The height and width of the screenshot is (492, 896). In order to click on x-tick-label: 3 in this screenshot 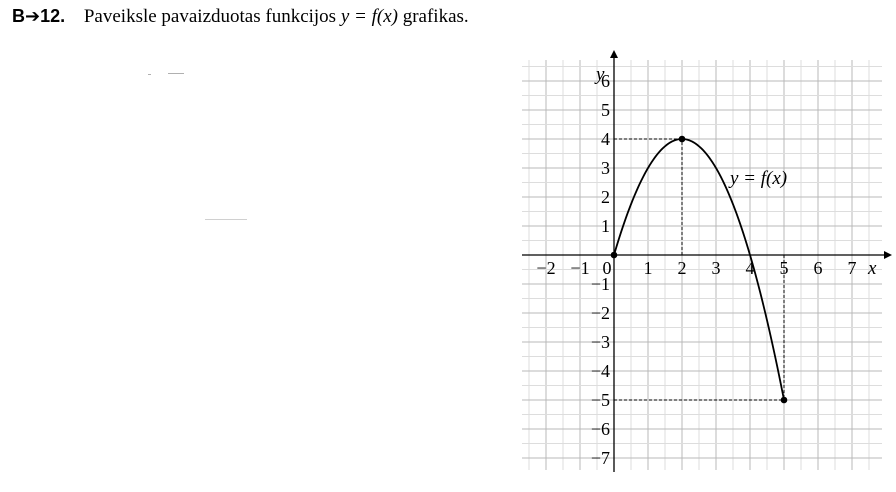, I will do `click(716, 268)`.